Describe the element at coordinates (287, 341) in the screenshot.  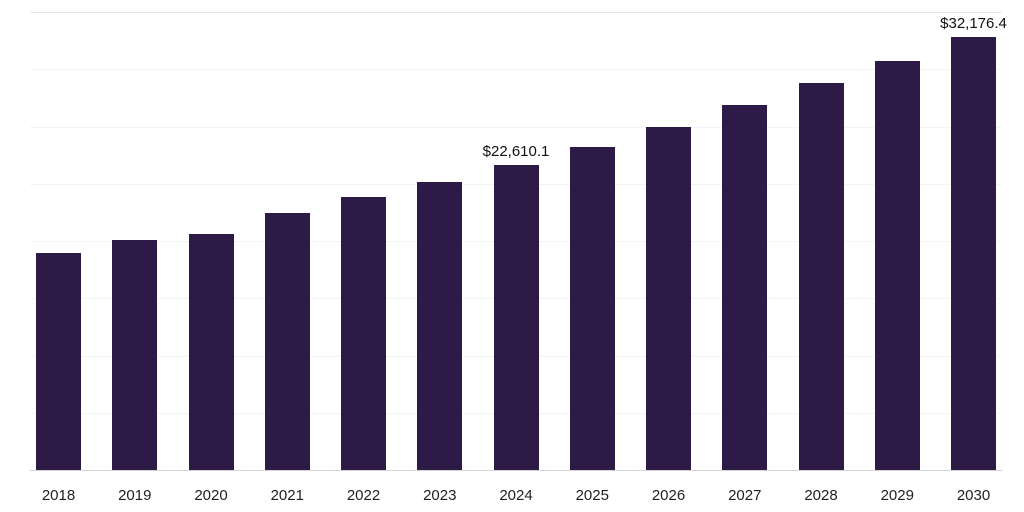
I see `bar-2021` at that location.